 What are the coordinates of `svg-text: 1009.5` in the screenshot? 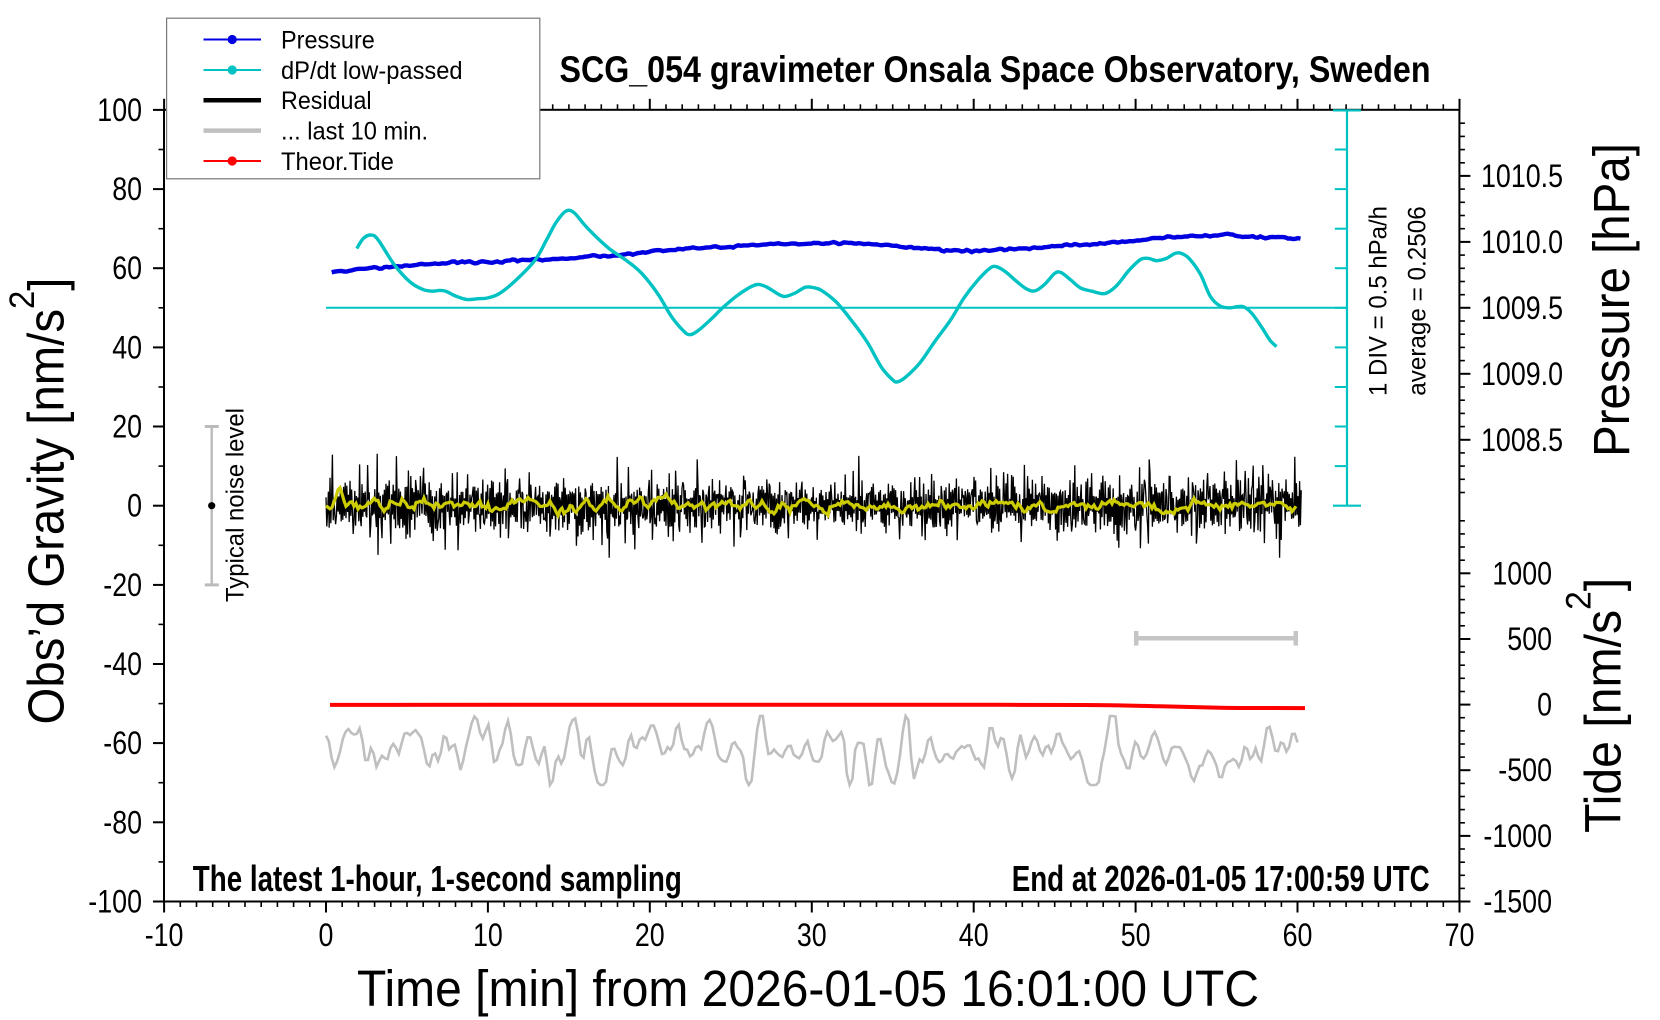 It's located at (1522, 308).